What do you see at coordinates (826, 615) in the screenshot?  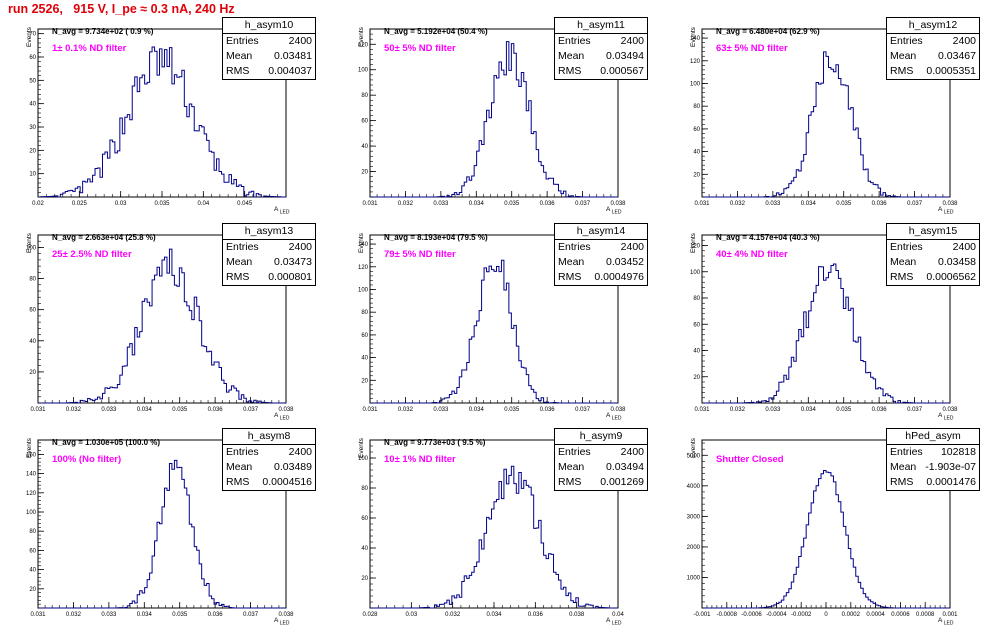 I see `x-tick-label: 0` at bounding box center [826, 615].